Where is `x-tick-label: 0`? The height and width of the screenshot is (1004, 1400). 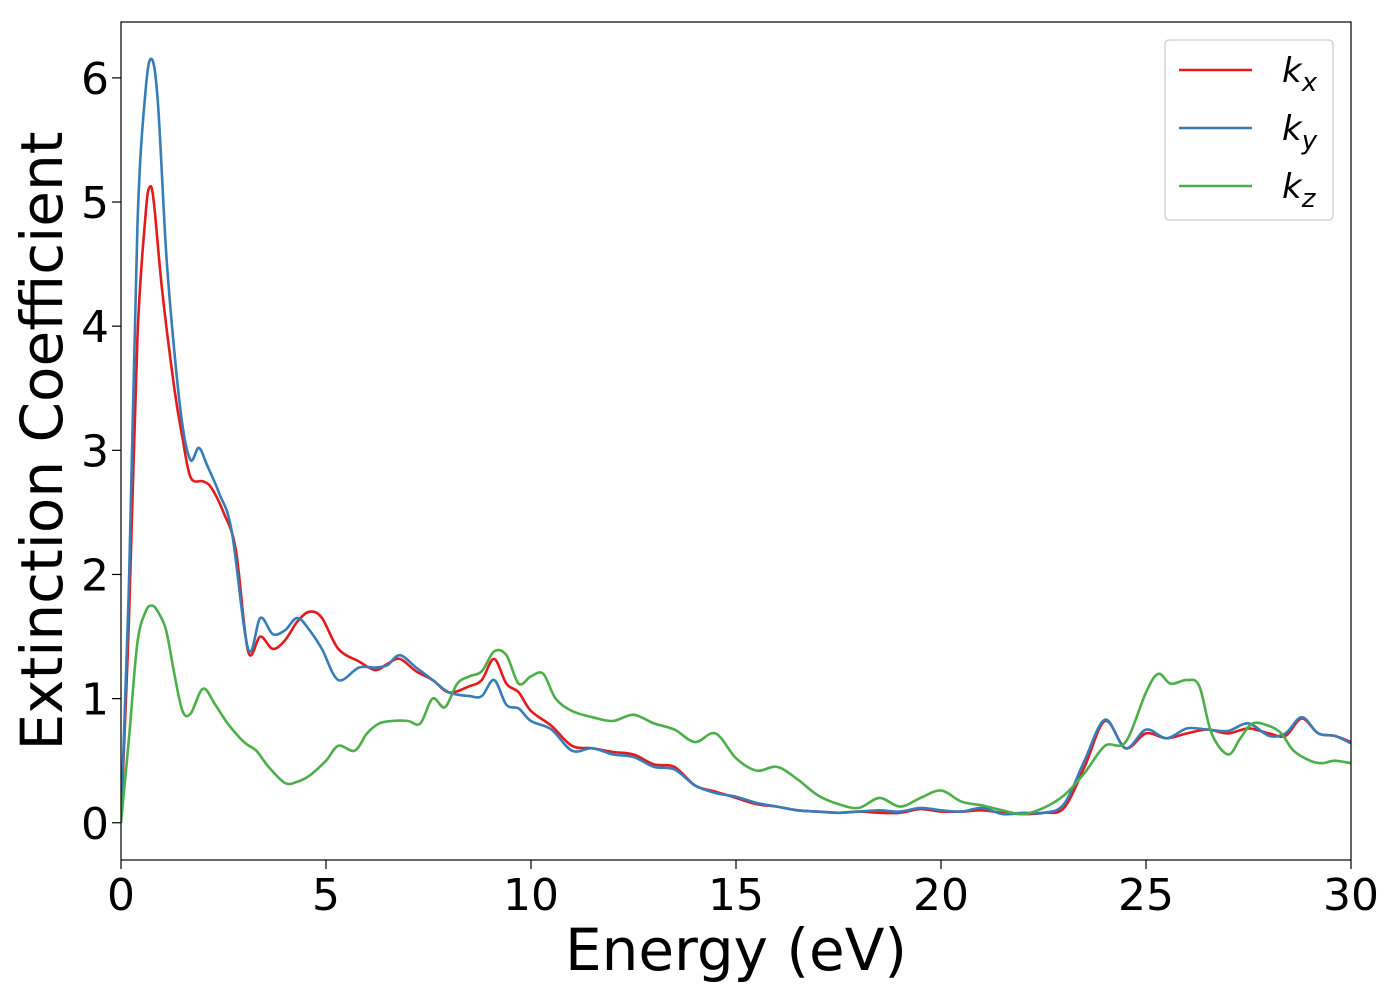
x-tick-label: 0 is located at coordinates (121, 895).